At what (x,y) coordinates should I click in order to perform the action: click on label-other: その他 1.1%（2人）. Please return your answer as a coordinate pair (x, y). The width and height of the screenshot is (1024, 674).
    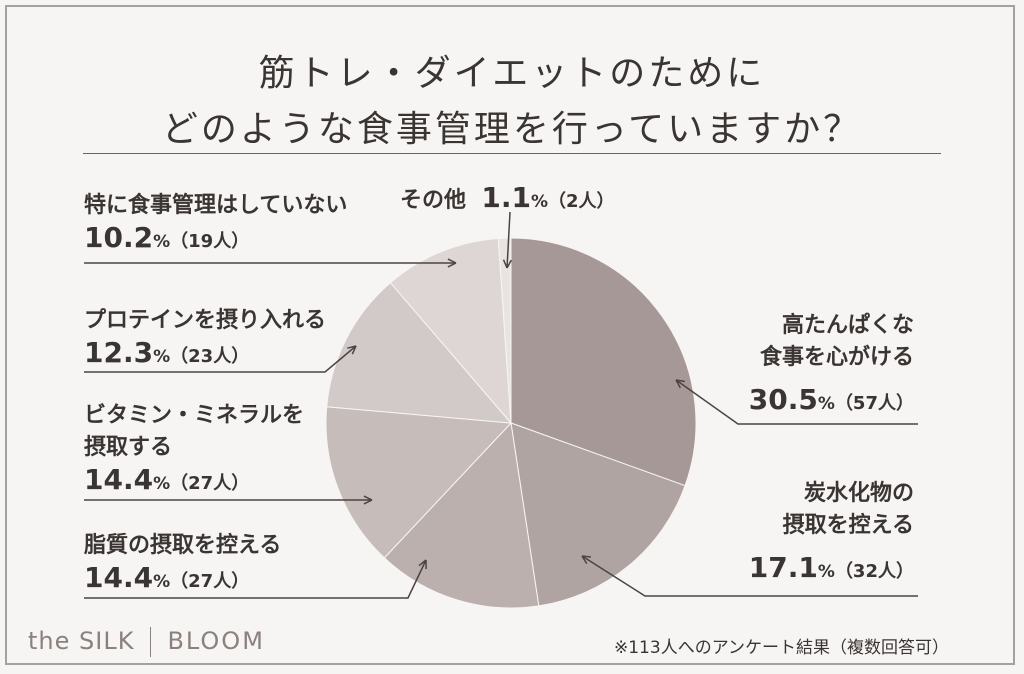
    Looking at the image, I should click on (507, 197).